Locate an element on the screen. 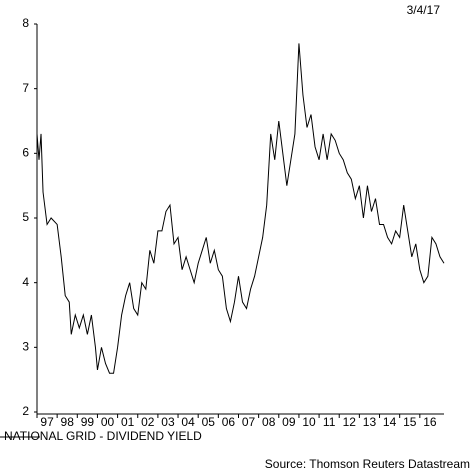  source-note: Source: Thomson Reuters Datastream is located at coordinates (367, 464).